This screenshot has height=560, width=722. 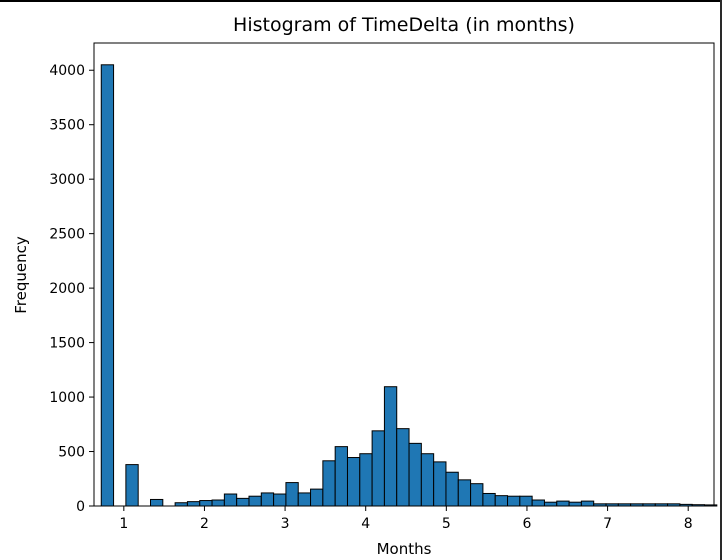 What do you see at coordinates (204, 524) in the screenshot?
I see `x-tick-label: 2` at bounding box center [204, 524].